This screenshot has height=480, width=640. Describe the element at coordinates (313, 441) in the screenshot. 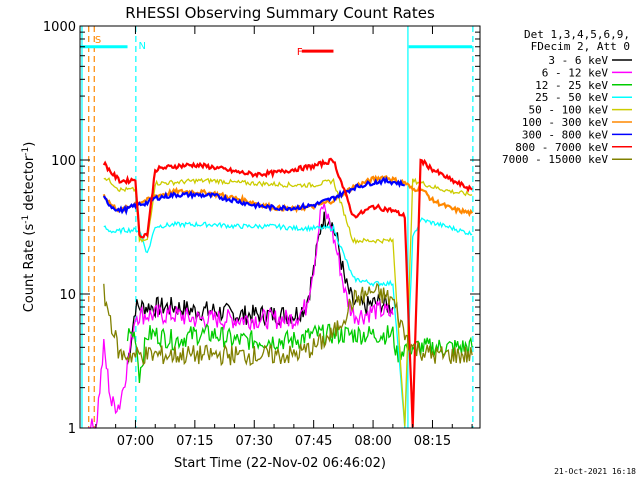

I see `x-tick-label-3: 07:45` at that location.